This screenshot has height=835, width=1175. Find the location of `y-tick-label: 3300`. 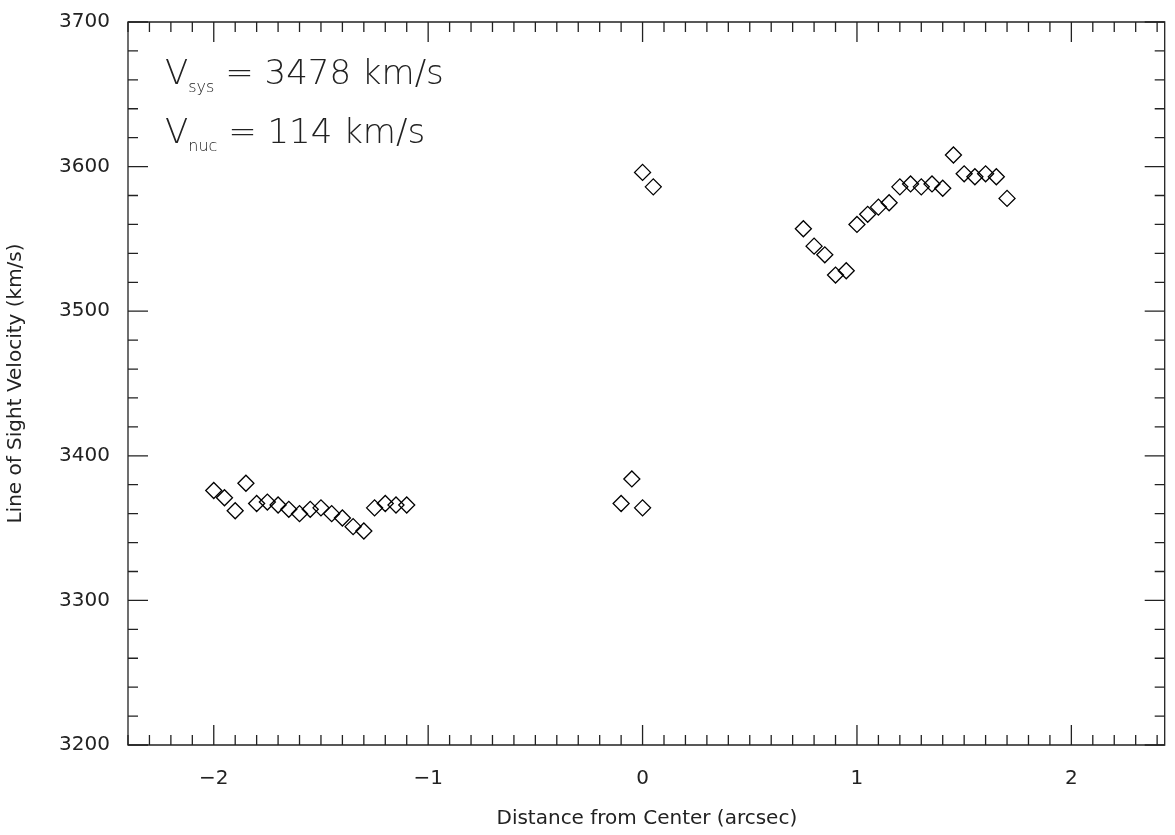

y-tick-label: 3300 is located at coordinates (84, 598).